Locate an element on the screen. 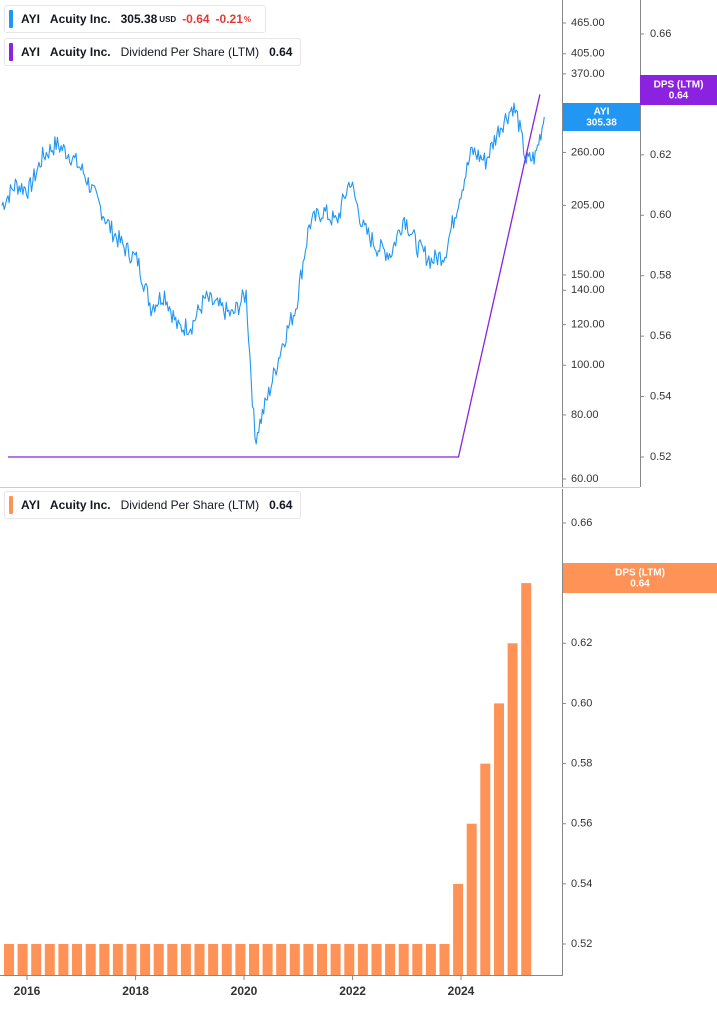 This screenshot has height=1010, width=717. dps-badge-bottom: DPS (LTM)0.64 is located at coordinates (640, 578).